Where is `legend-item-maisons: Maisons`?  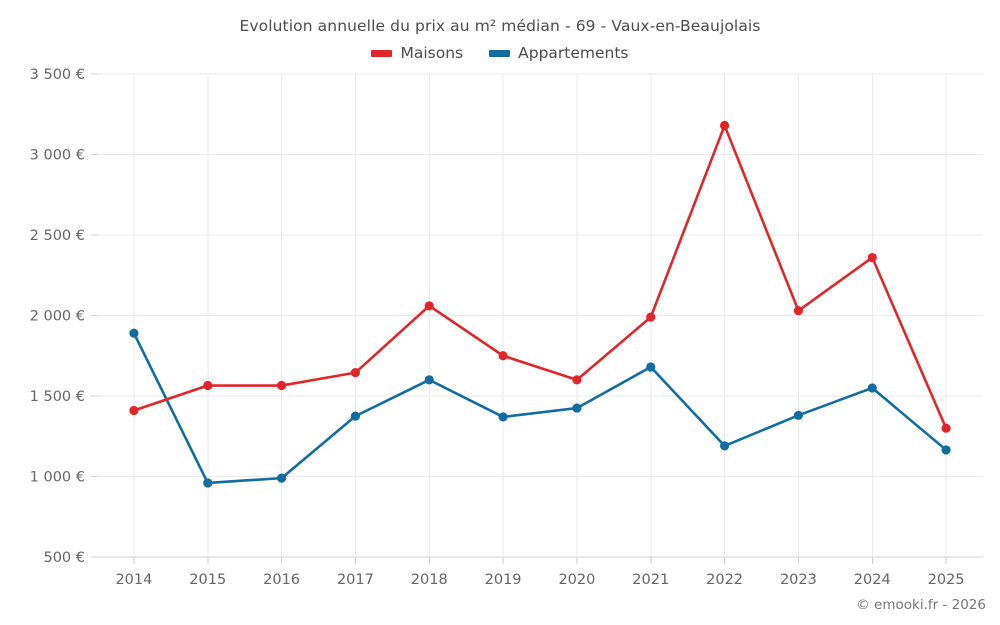 legend-item-maisons: Maisons is located at coordinates (417, 53).